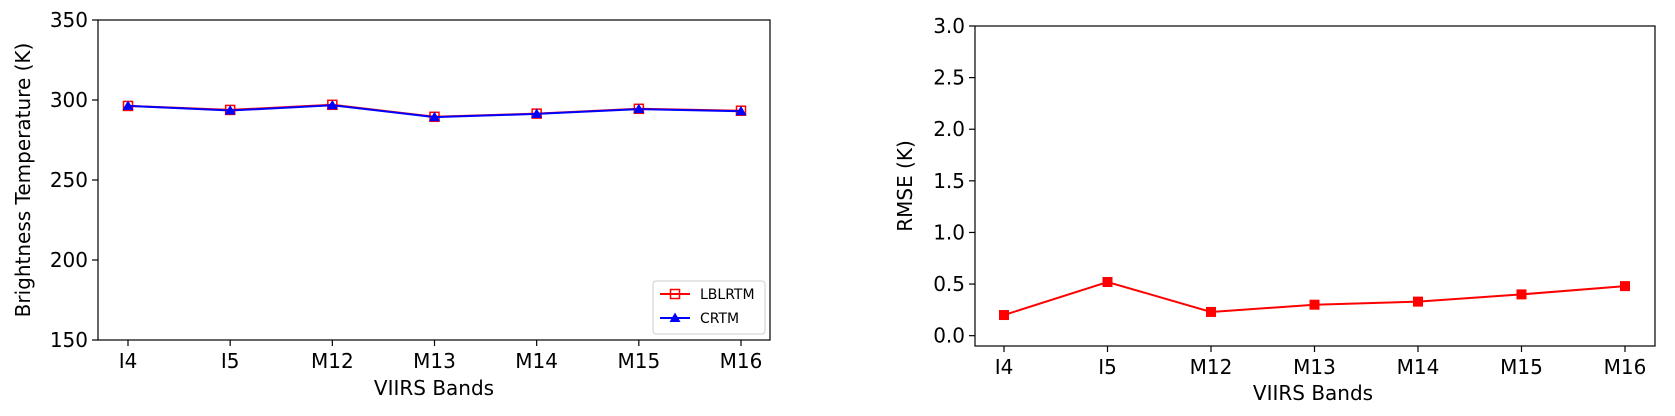  Describe the element at coordinates (949, 26) in the screenshot. I see `right-y-tick-label: 3.0` at that location.